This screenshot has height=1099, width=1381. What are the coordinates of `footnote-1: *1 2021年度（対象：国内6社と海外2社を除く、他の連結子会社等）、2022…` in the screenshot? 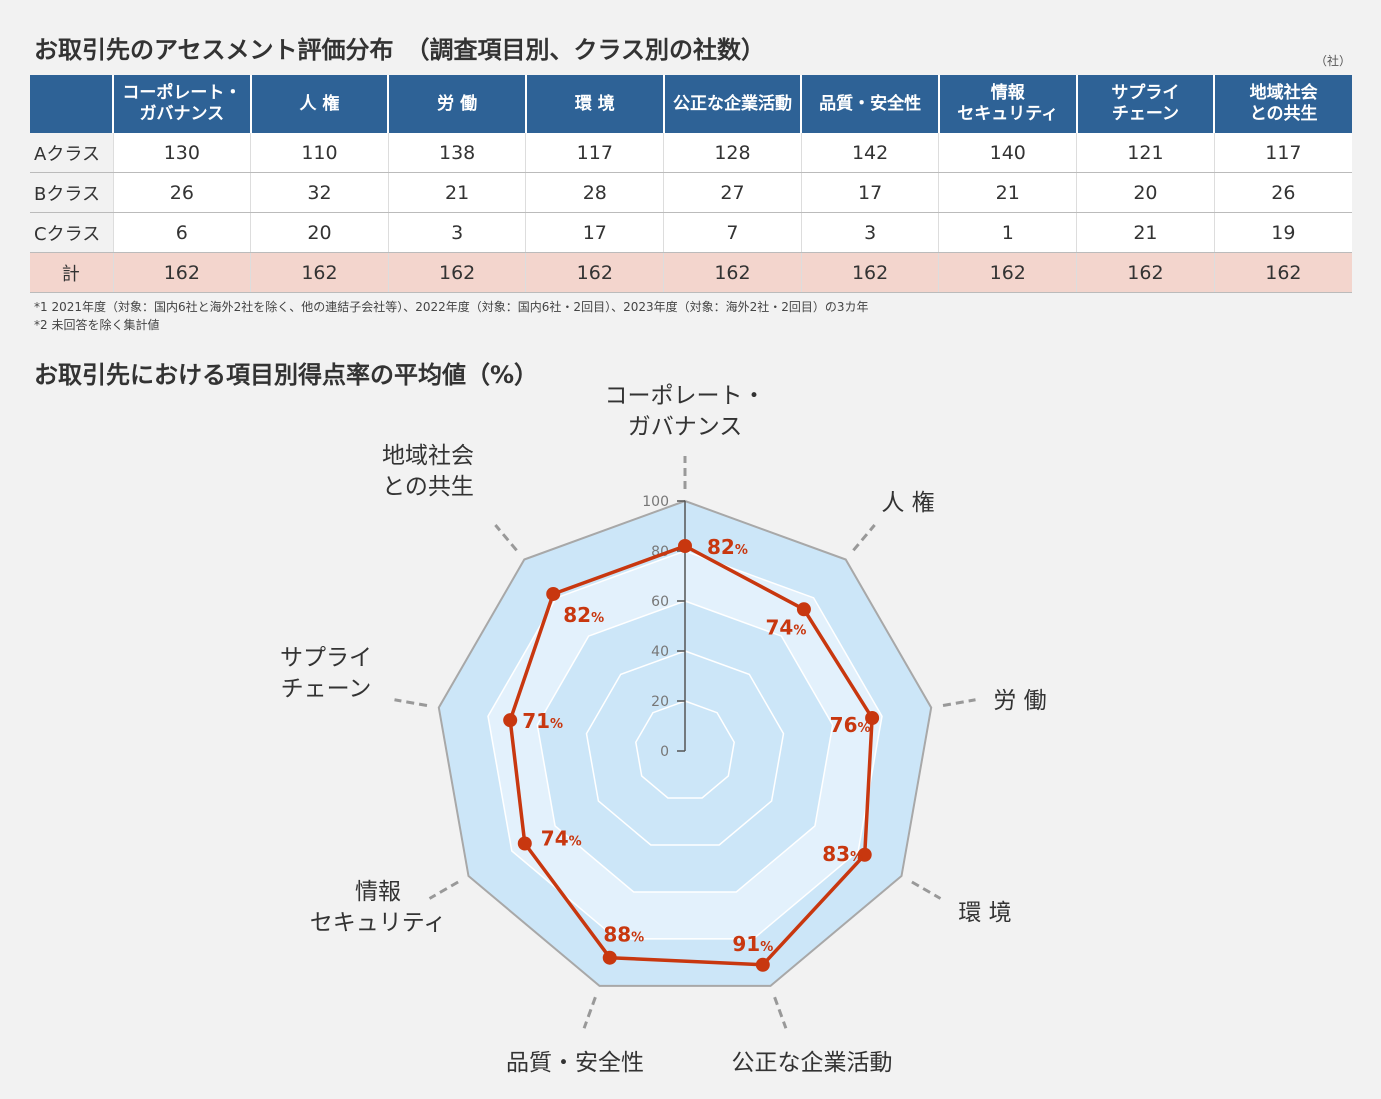 It's located at (451, 307).